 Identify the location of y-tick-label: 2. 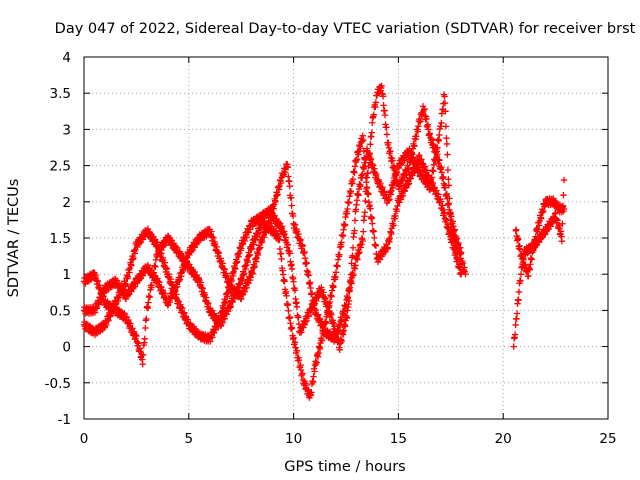
(66, 203).